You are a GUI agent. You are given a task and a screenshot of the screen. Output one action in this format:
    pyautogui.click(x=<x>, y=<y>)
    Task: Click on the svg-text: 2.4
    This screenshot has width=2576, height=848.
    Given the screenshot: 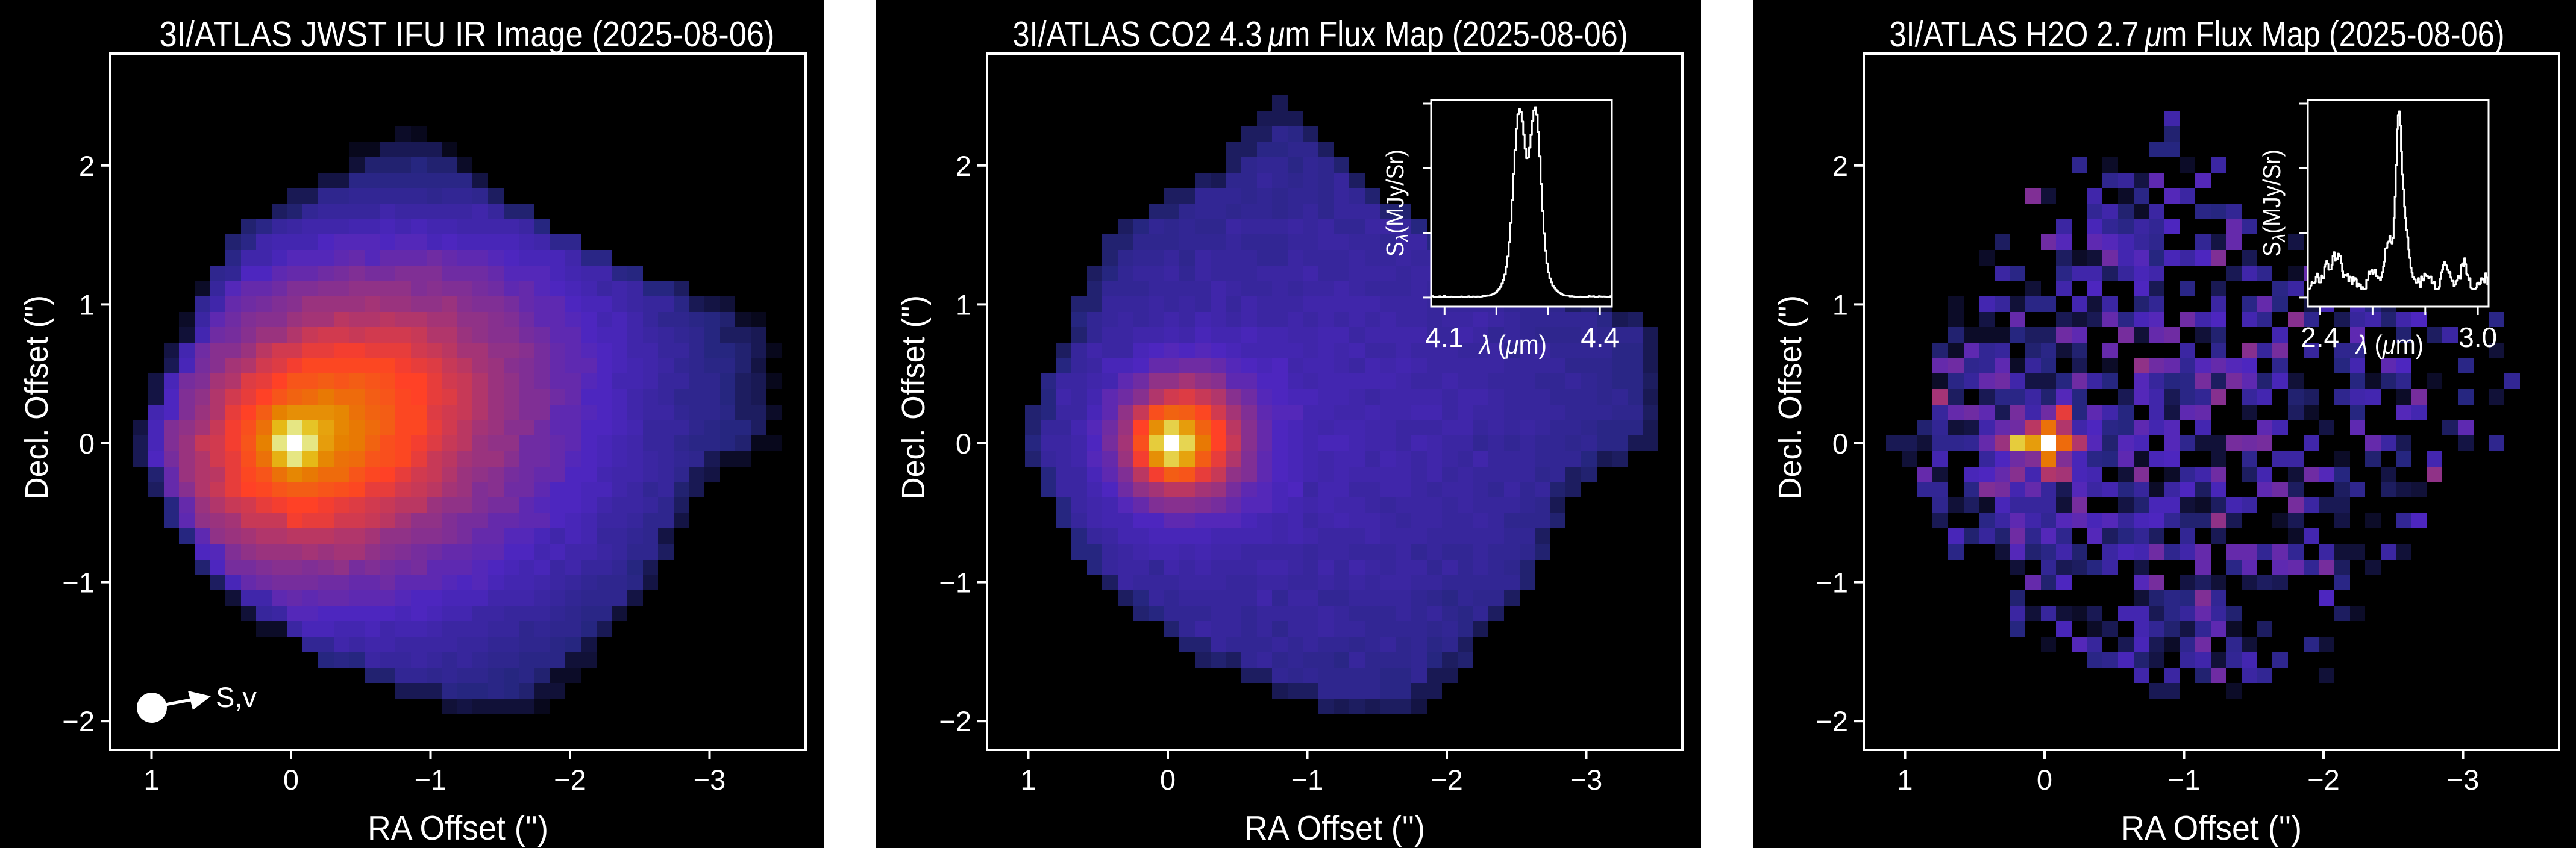 What is the action you would take?
    pyautogui.click(x=2320, y=337)
    